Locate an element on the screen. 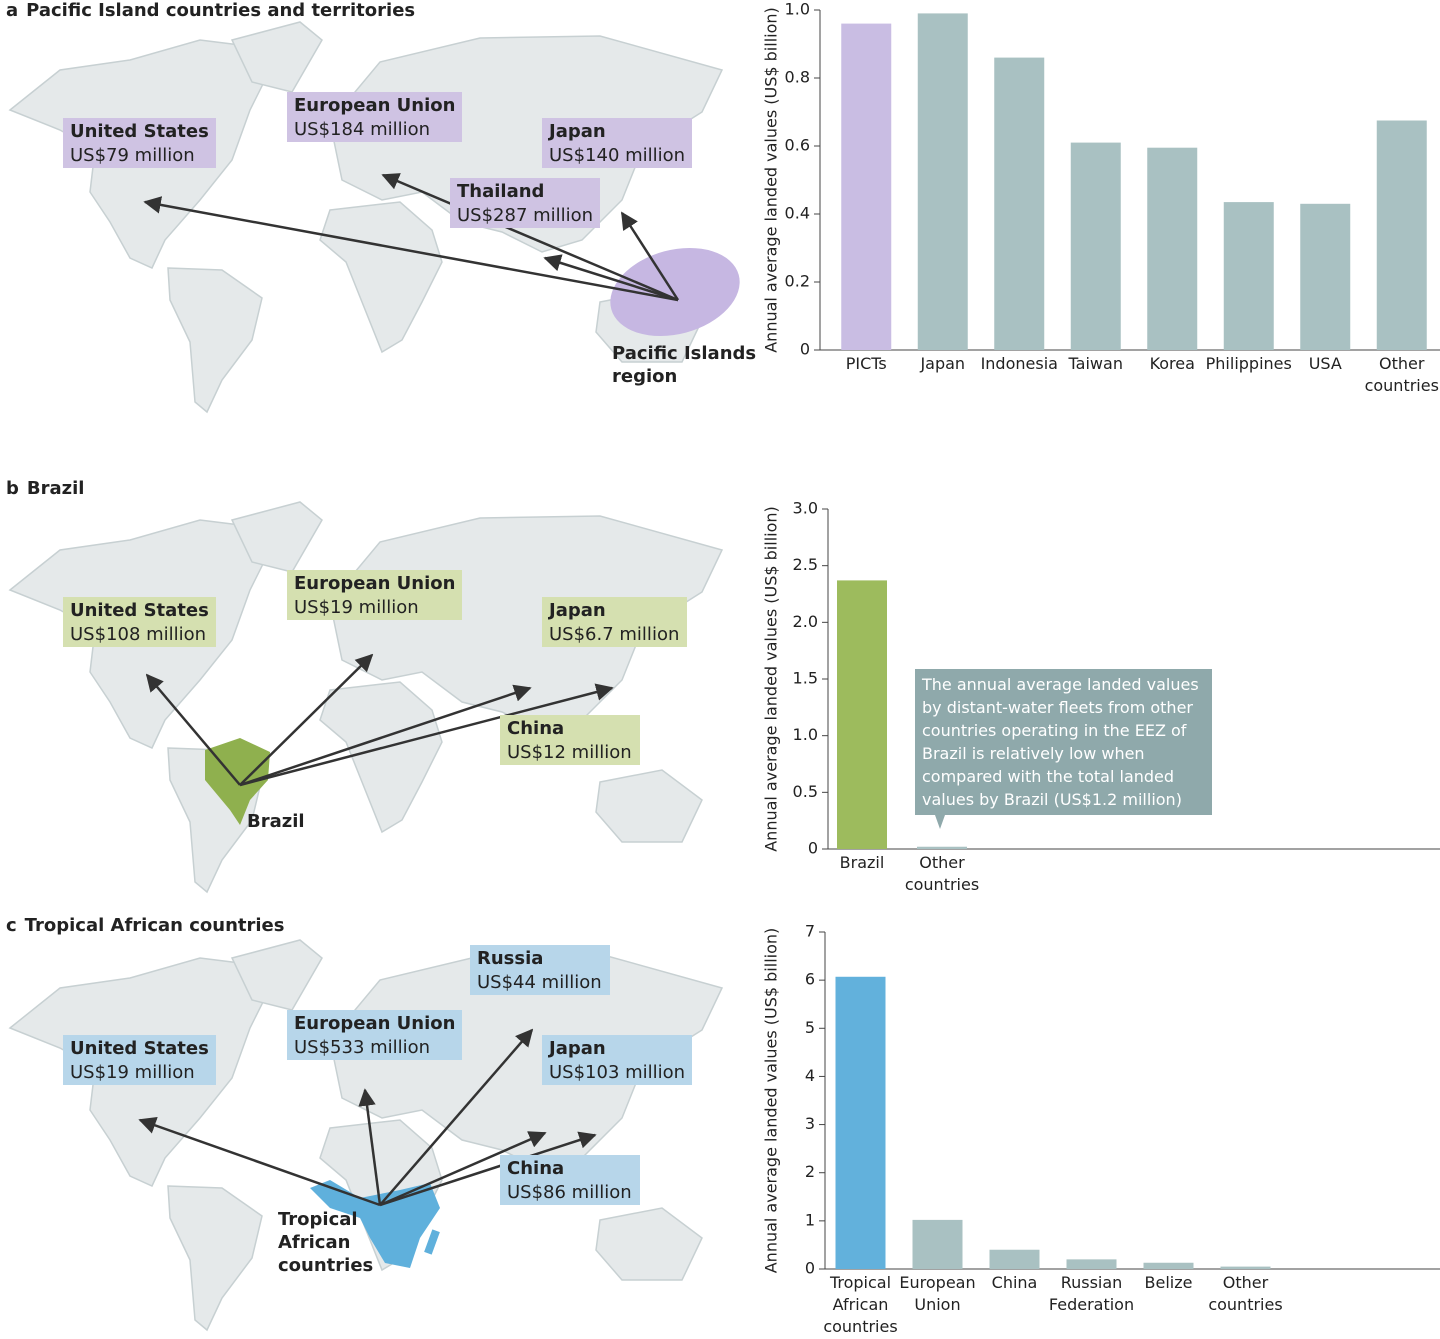  callout-value: US$103 million is located at coordinates (617, 1072).